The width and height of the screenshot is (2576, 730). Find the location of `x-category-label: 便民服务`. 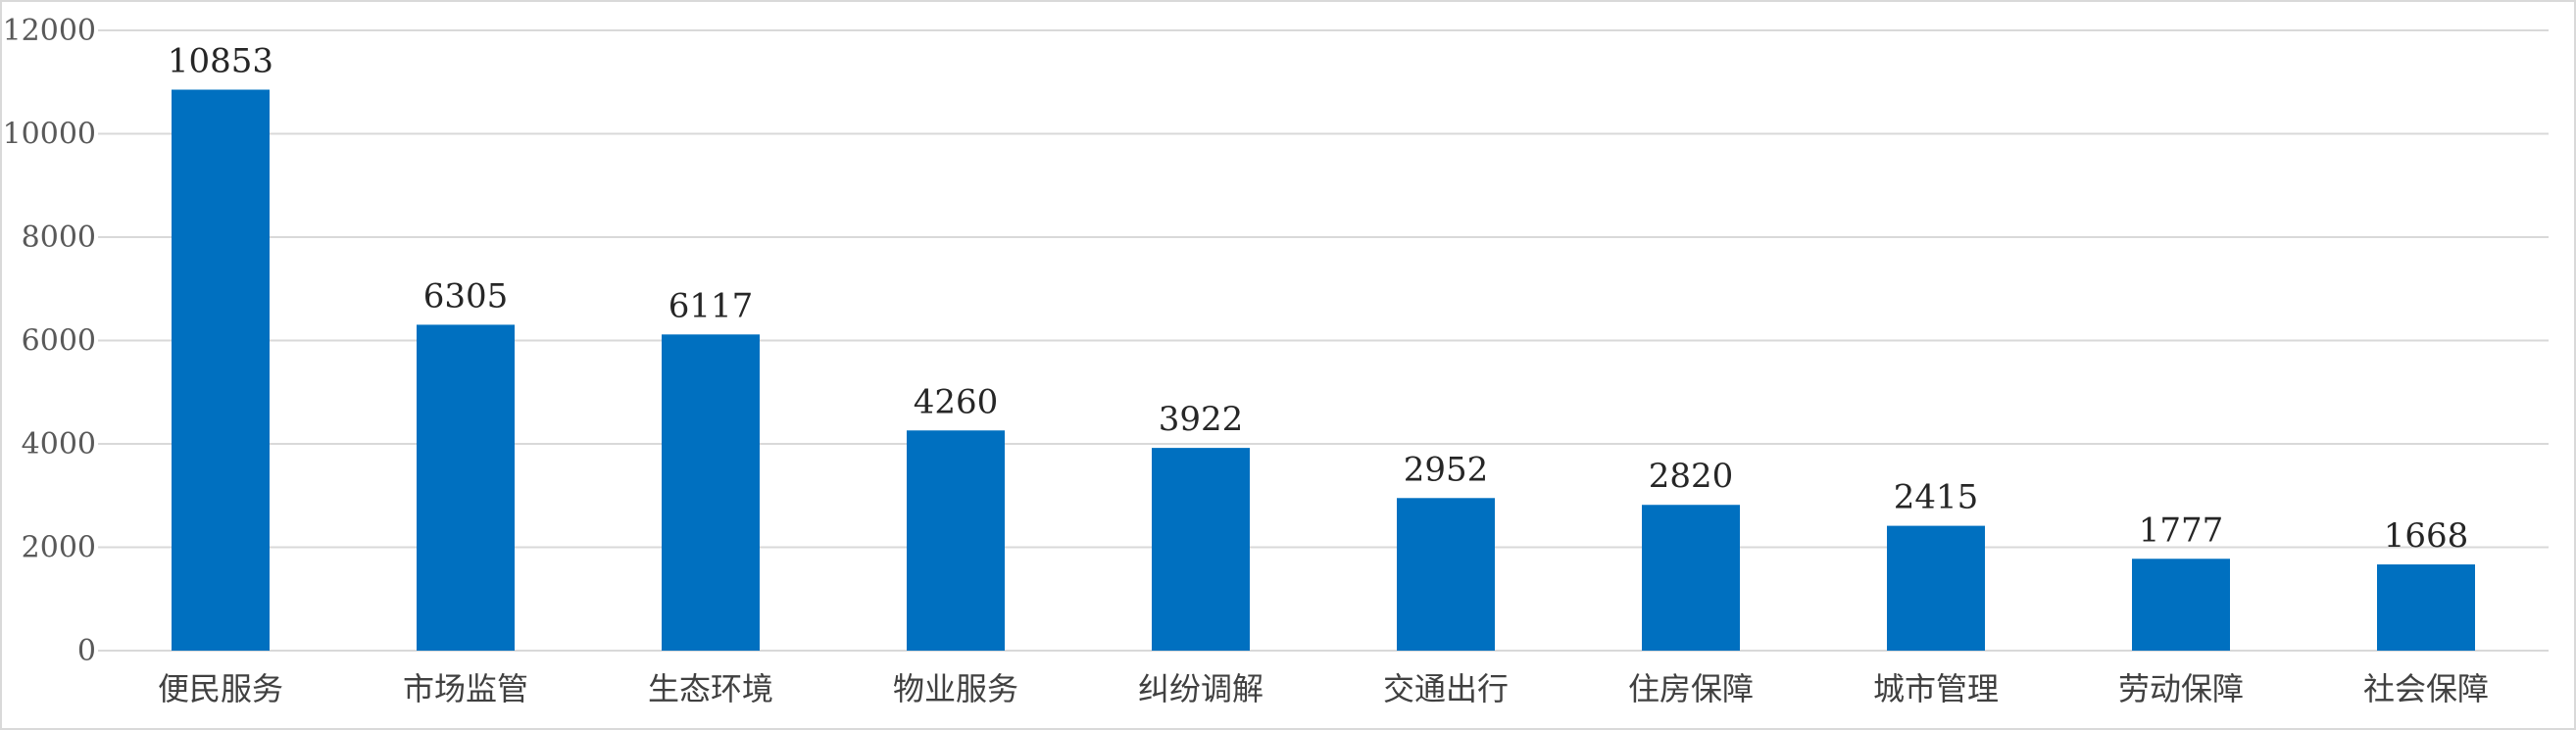

x-category-label: 便民服务 is located at coordinates (220, 688).